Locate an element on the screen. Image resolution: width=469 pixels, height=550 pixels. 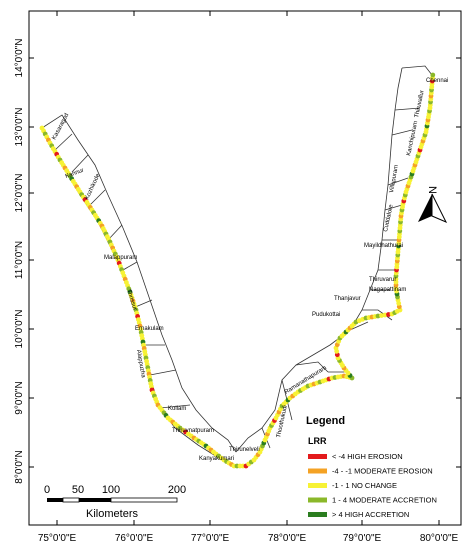
lat-label-11: 11°0'0"N is located at coordinates (19, 260).